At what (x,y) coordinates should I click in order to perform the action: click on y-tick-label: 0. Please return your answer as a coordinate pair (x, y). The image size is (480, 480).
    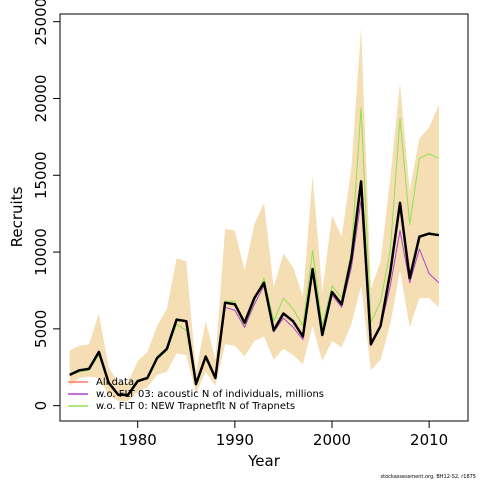
    Looking at the image, I should click on (41, 406).